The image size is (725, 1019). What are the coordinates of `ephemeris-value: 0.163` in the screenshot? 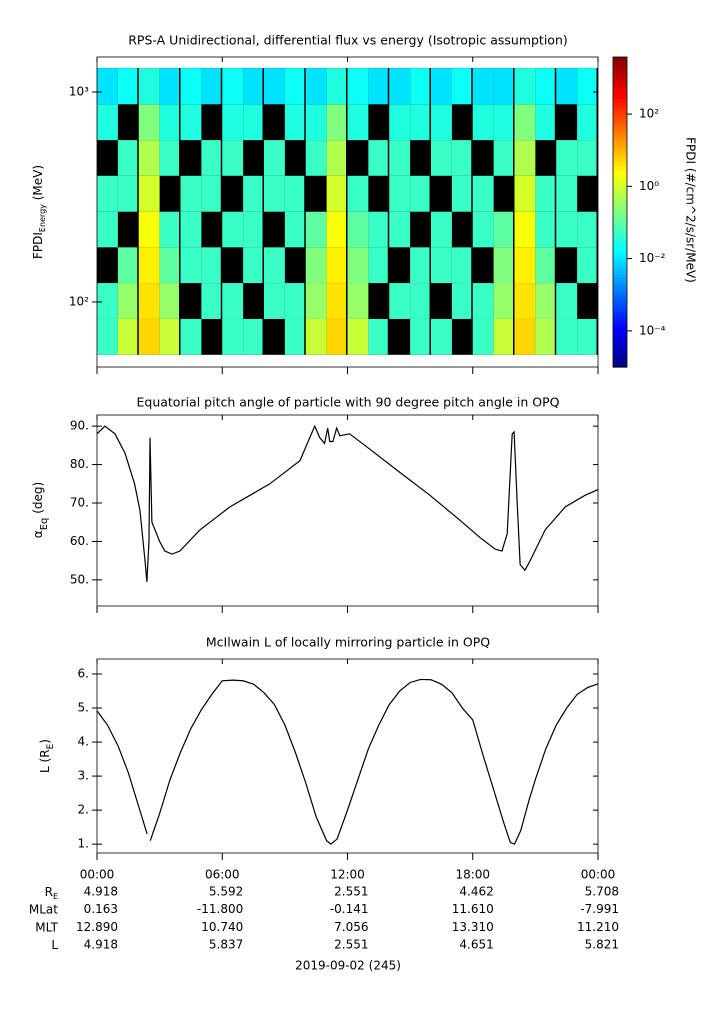 It's located at (101, 909).